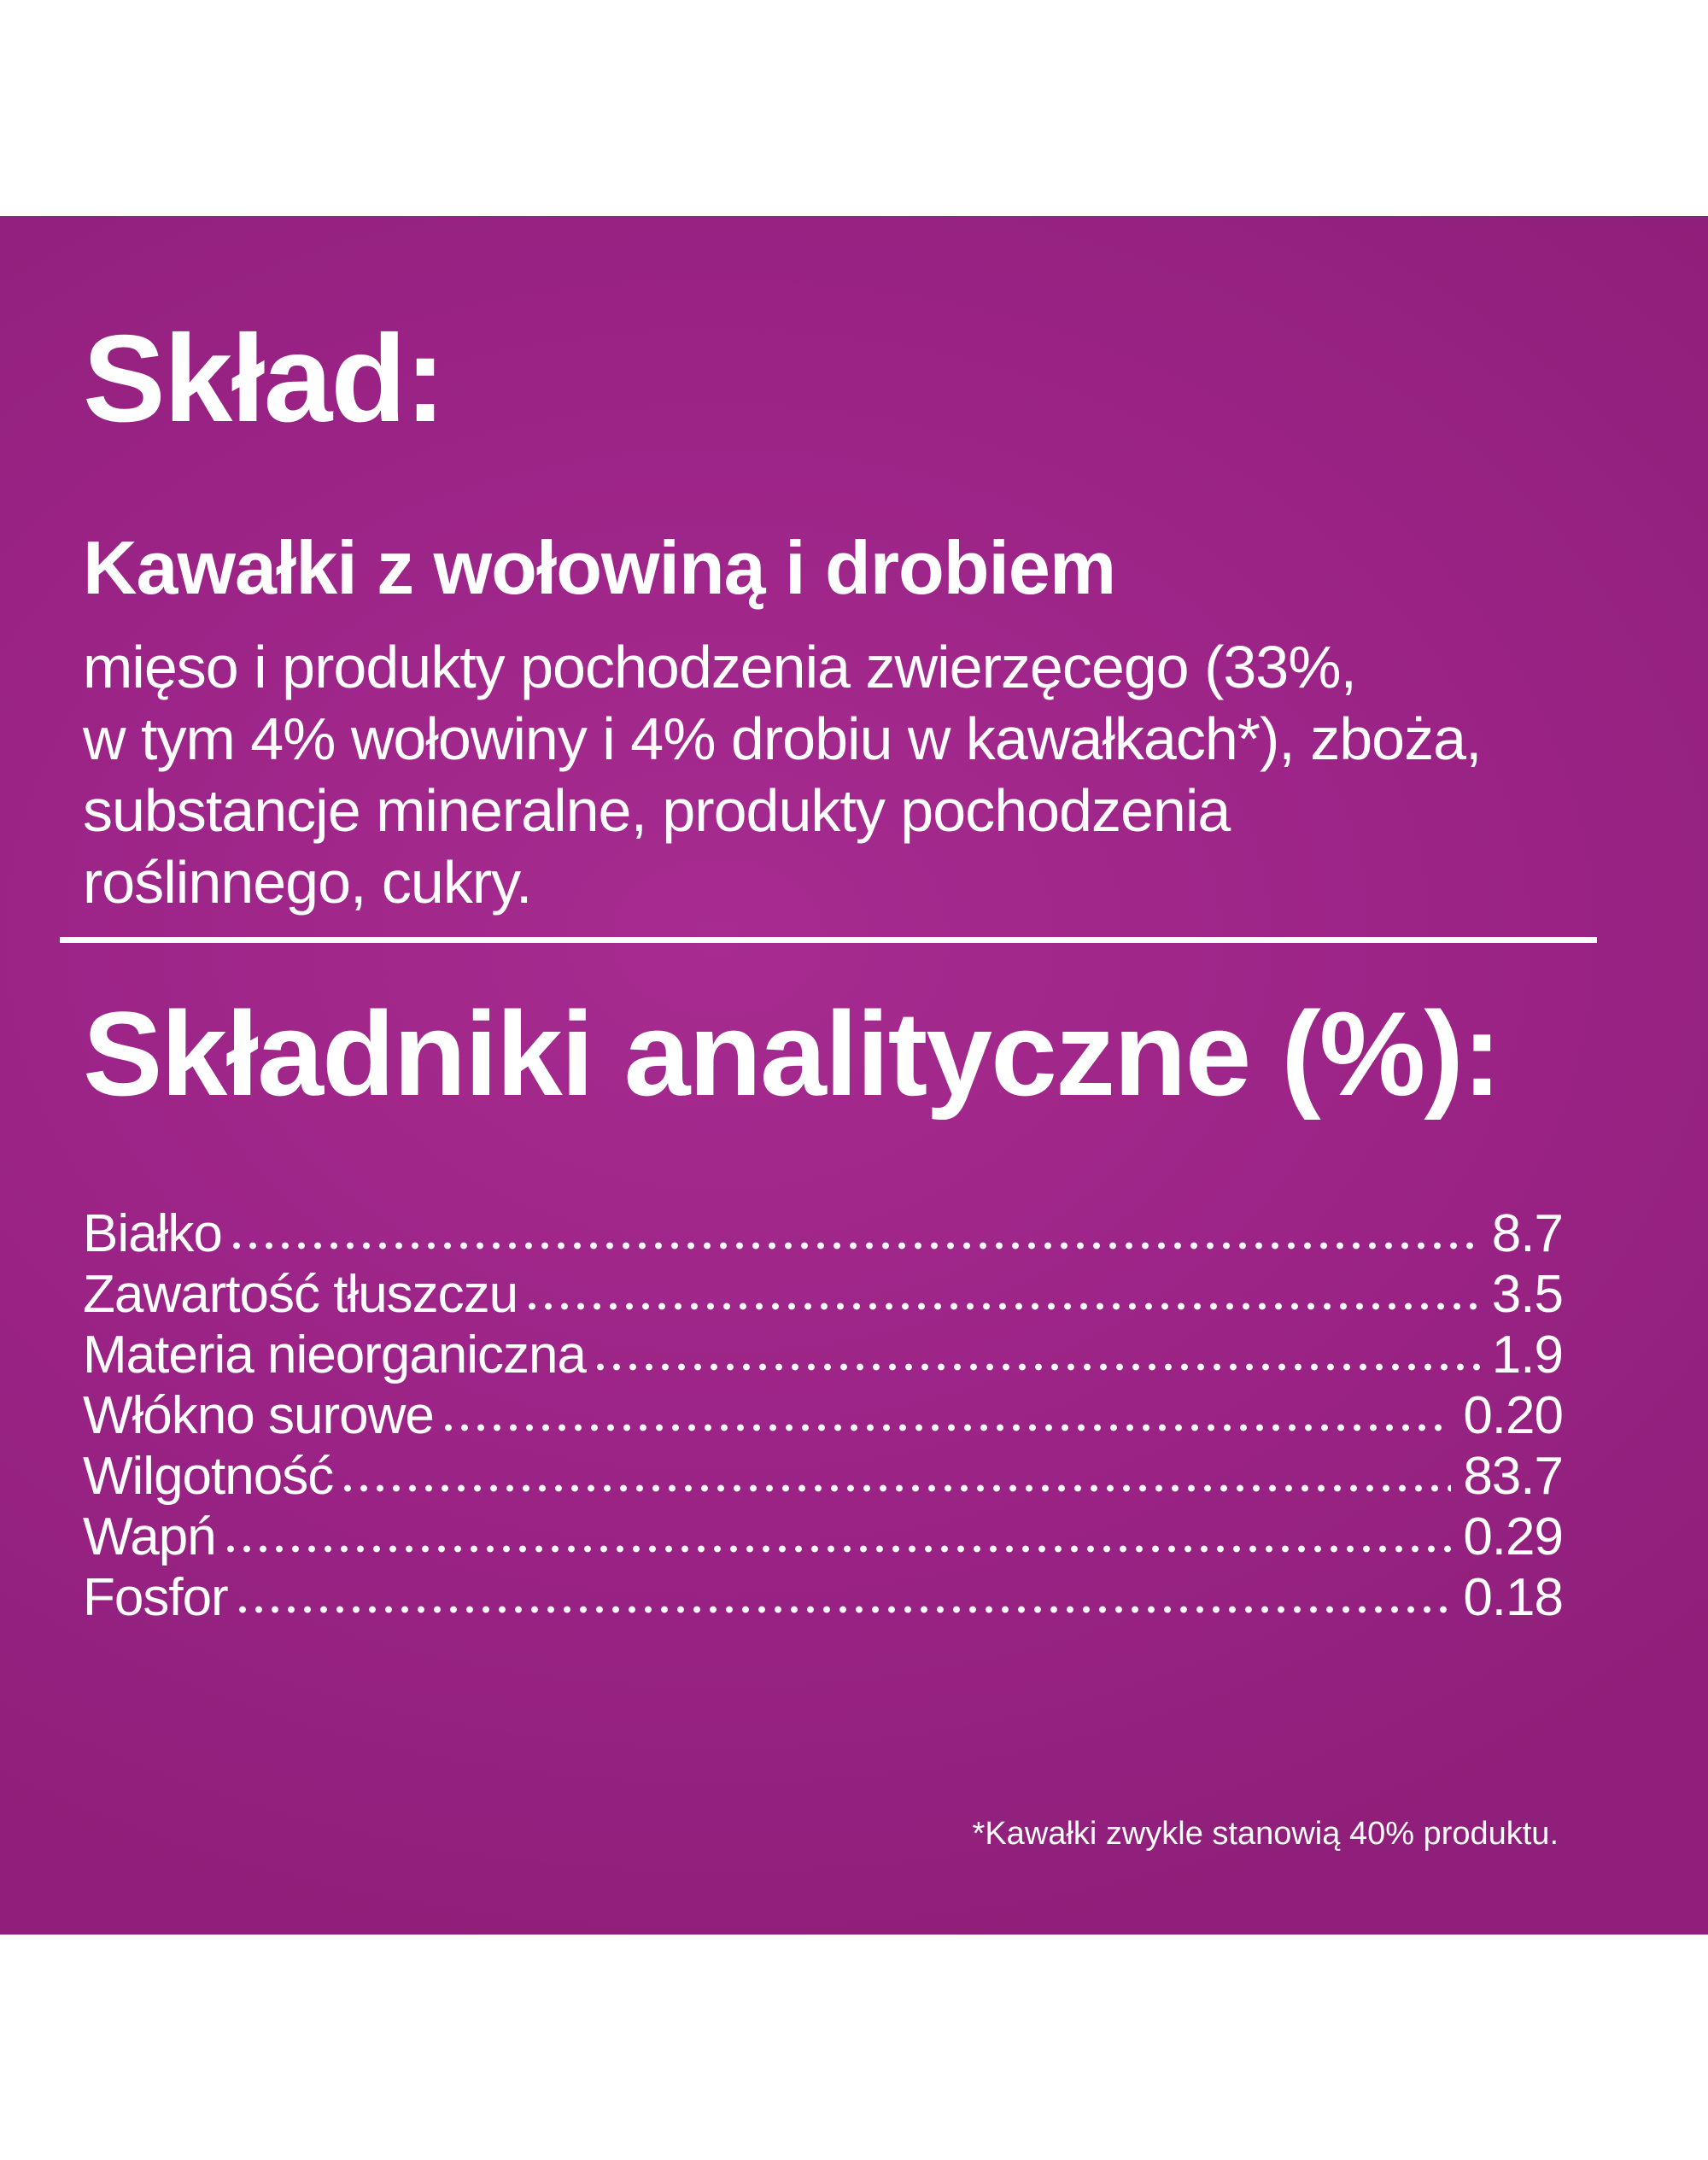  What do you see at coordinates (828, 940) in the screenshot?
I see `section-divider` at bounding box center [828, 940].